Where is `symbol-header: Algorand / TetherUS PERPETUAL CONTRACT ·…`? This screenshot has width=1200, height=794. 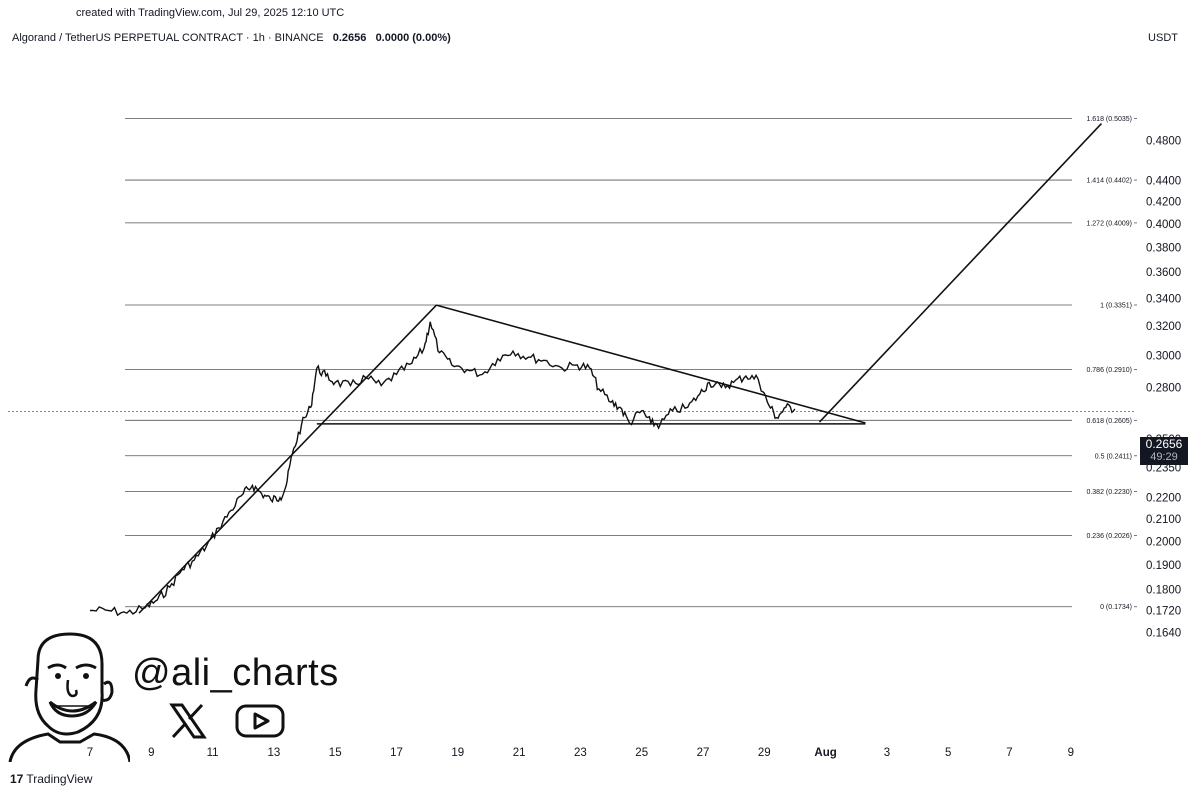
symbol-header: Algorand / TetherUS PERPETUAL CONTRACT ·… is located at coordinates (231, 38).